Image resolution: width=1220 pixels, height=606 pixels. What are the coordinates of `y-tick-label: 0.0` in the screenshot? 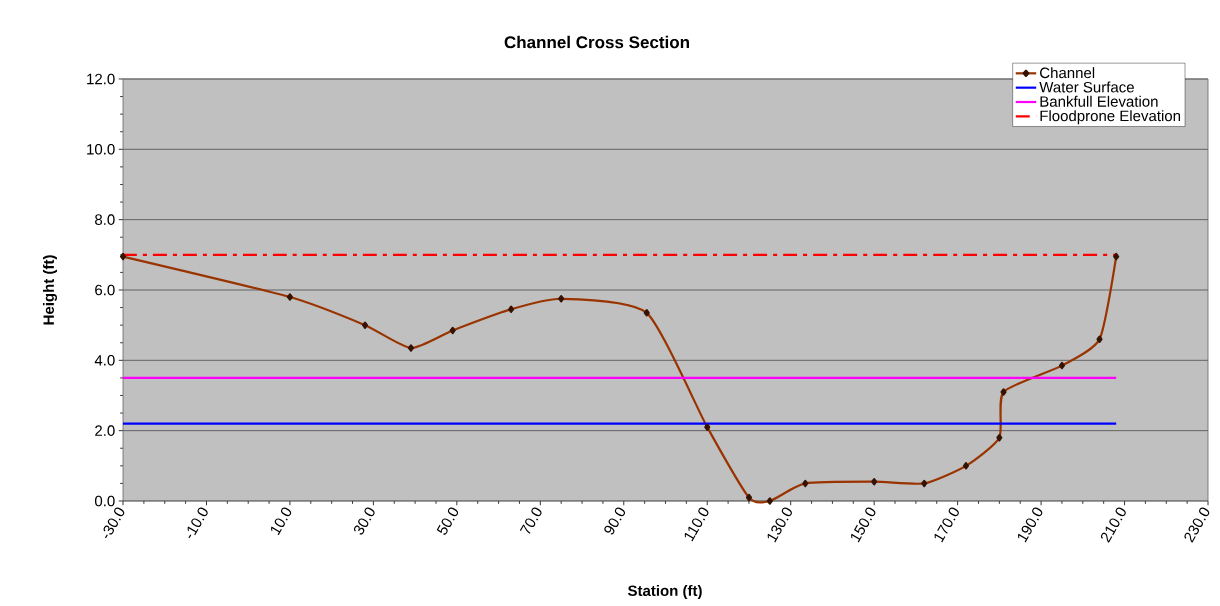 It's located at (104, 501).